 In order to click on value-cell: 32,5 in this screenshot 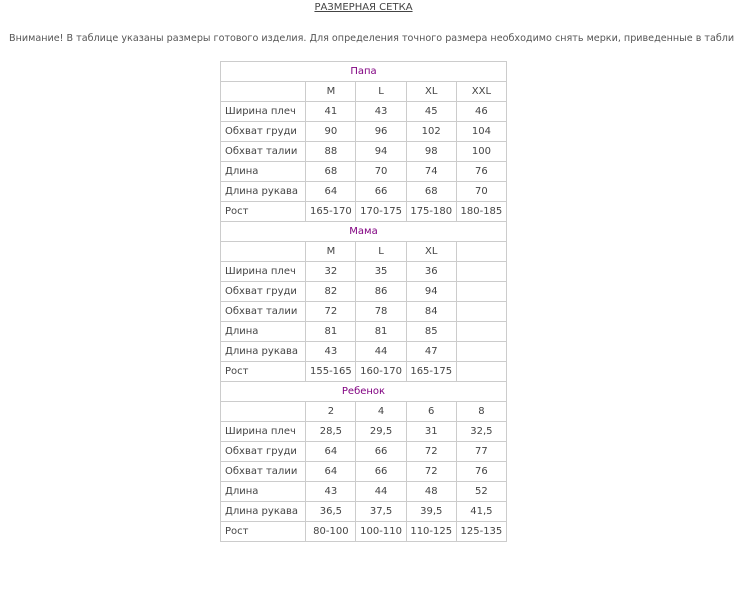, I will do `click(481, 431)`.